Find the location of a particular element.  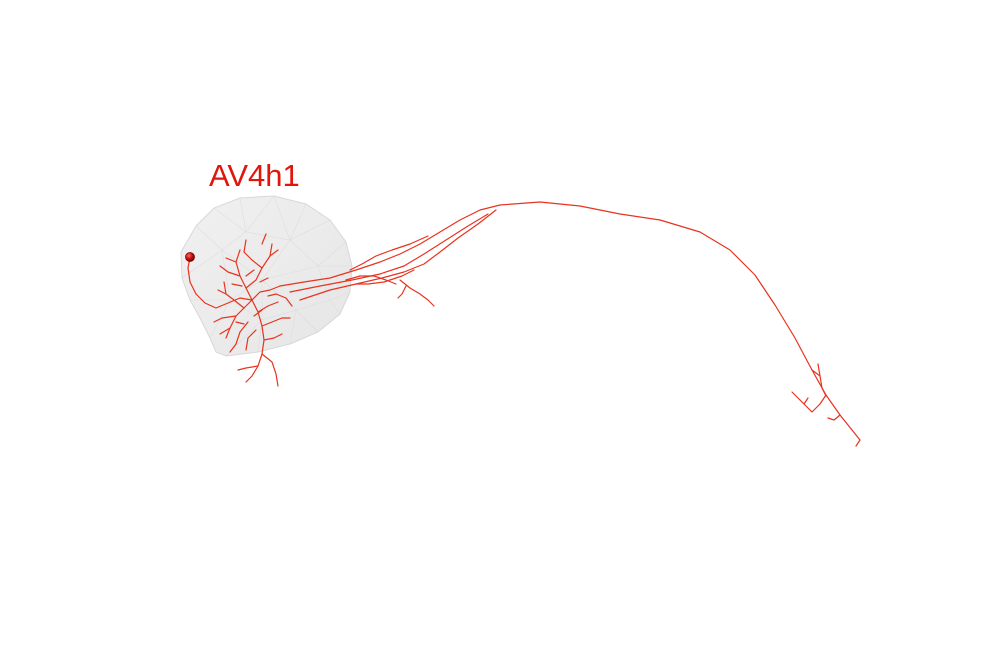

neuropil-mesh is located at coordinates (266, 276).